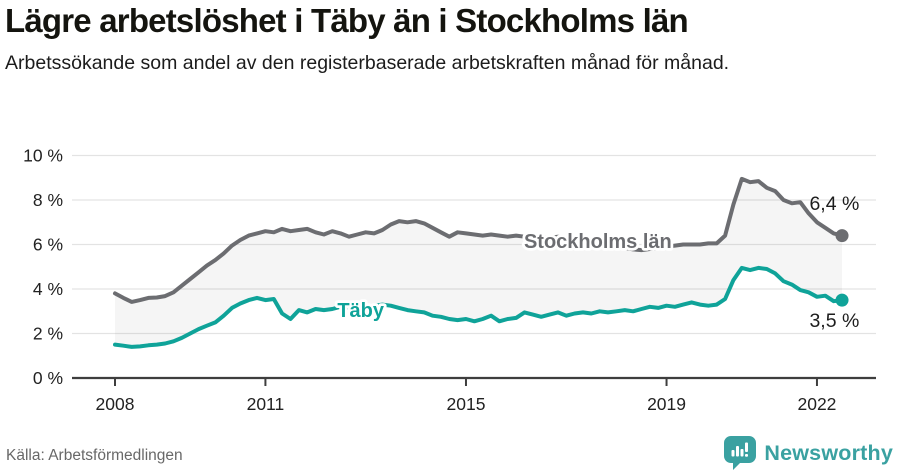 The width and height of the screenshot is (900, 474). I want to click on y-tick-label: 2 %, so click(48, 334).